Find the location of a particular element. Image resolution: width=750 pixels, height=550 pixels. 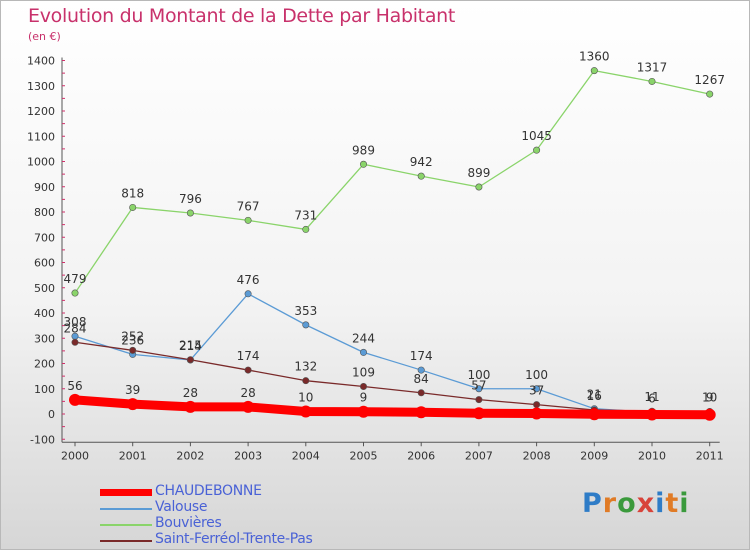

data-label: 214 is located at coordinates (190, 346).